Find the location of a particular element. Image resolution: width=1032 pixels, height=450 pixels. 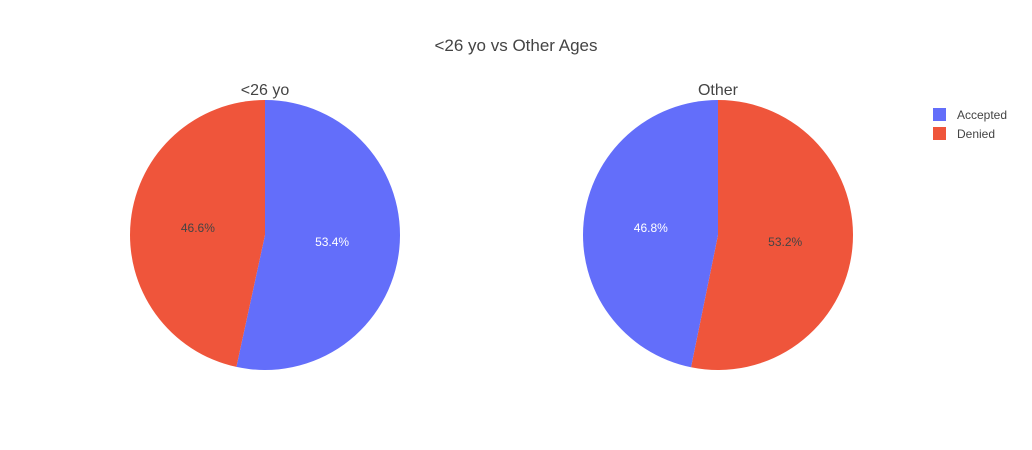

pie-young-label-accepted: 53.4% is located at coordinates (332, 242).